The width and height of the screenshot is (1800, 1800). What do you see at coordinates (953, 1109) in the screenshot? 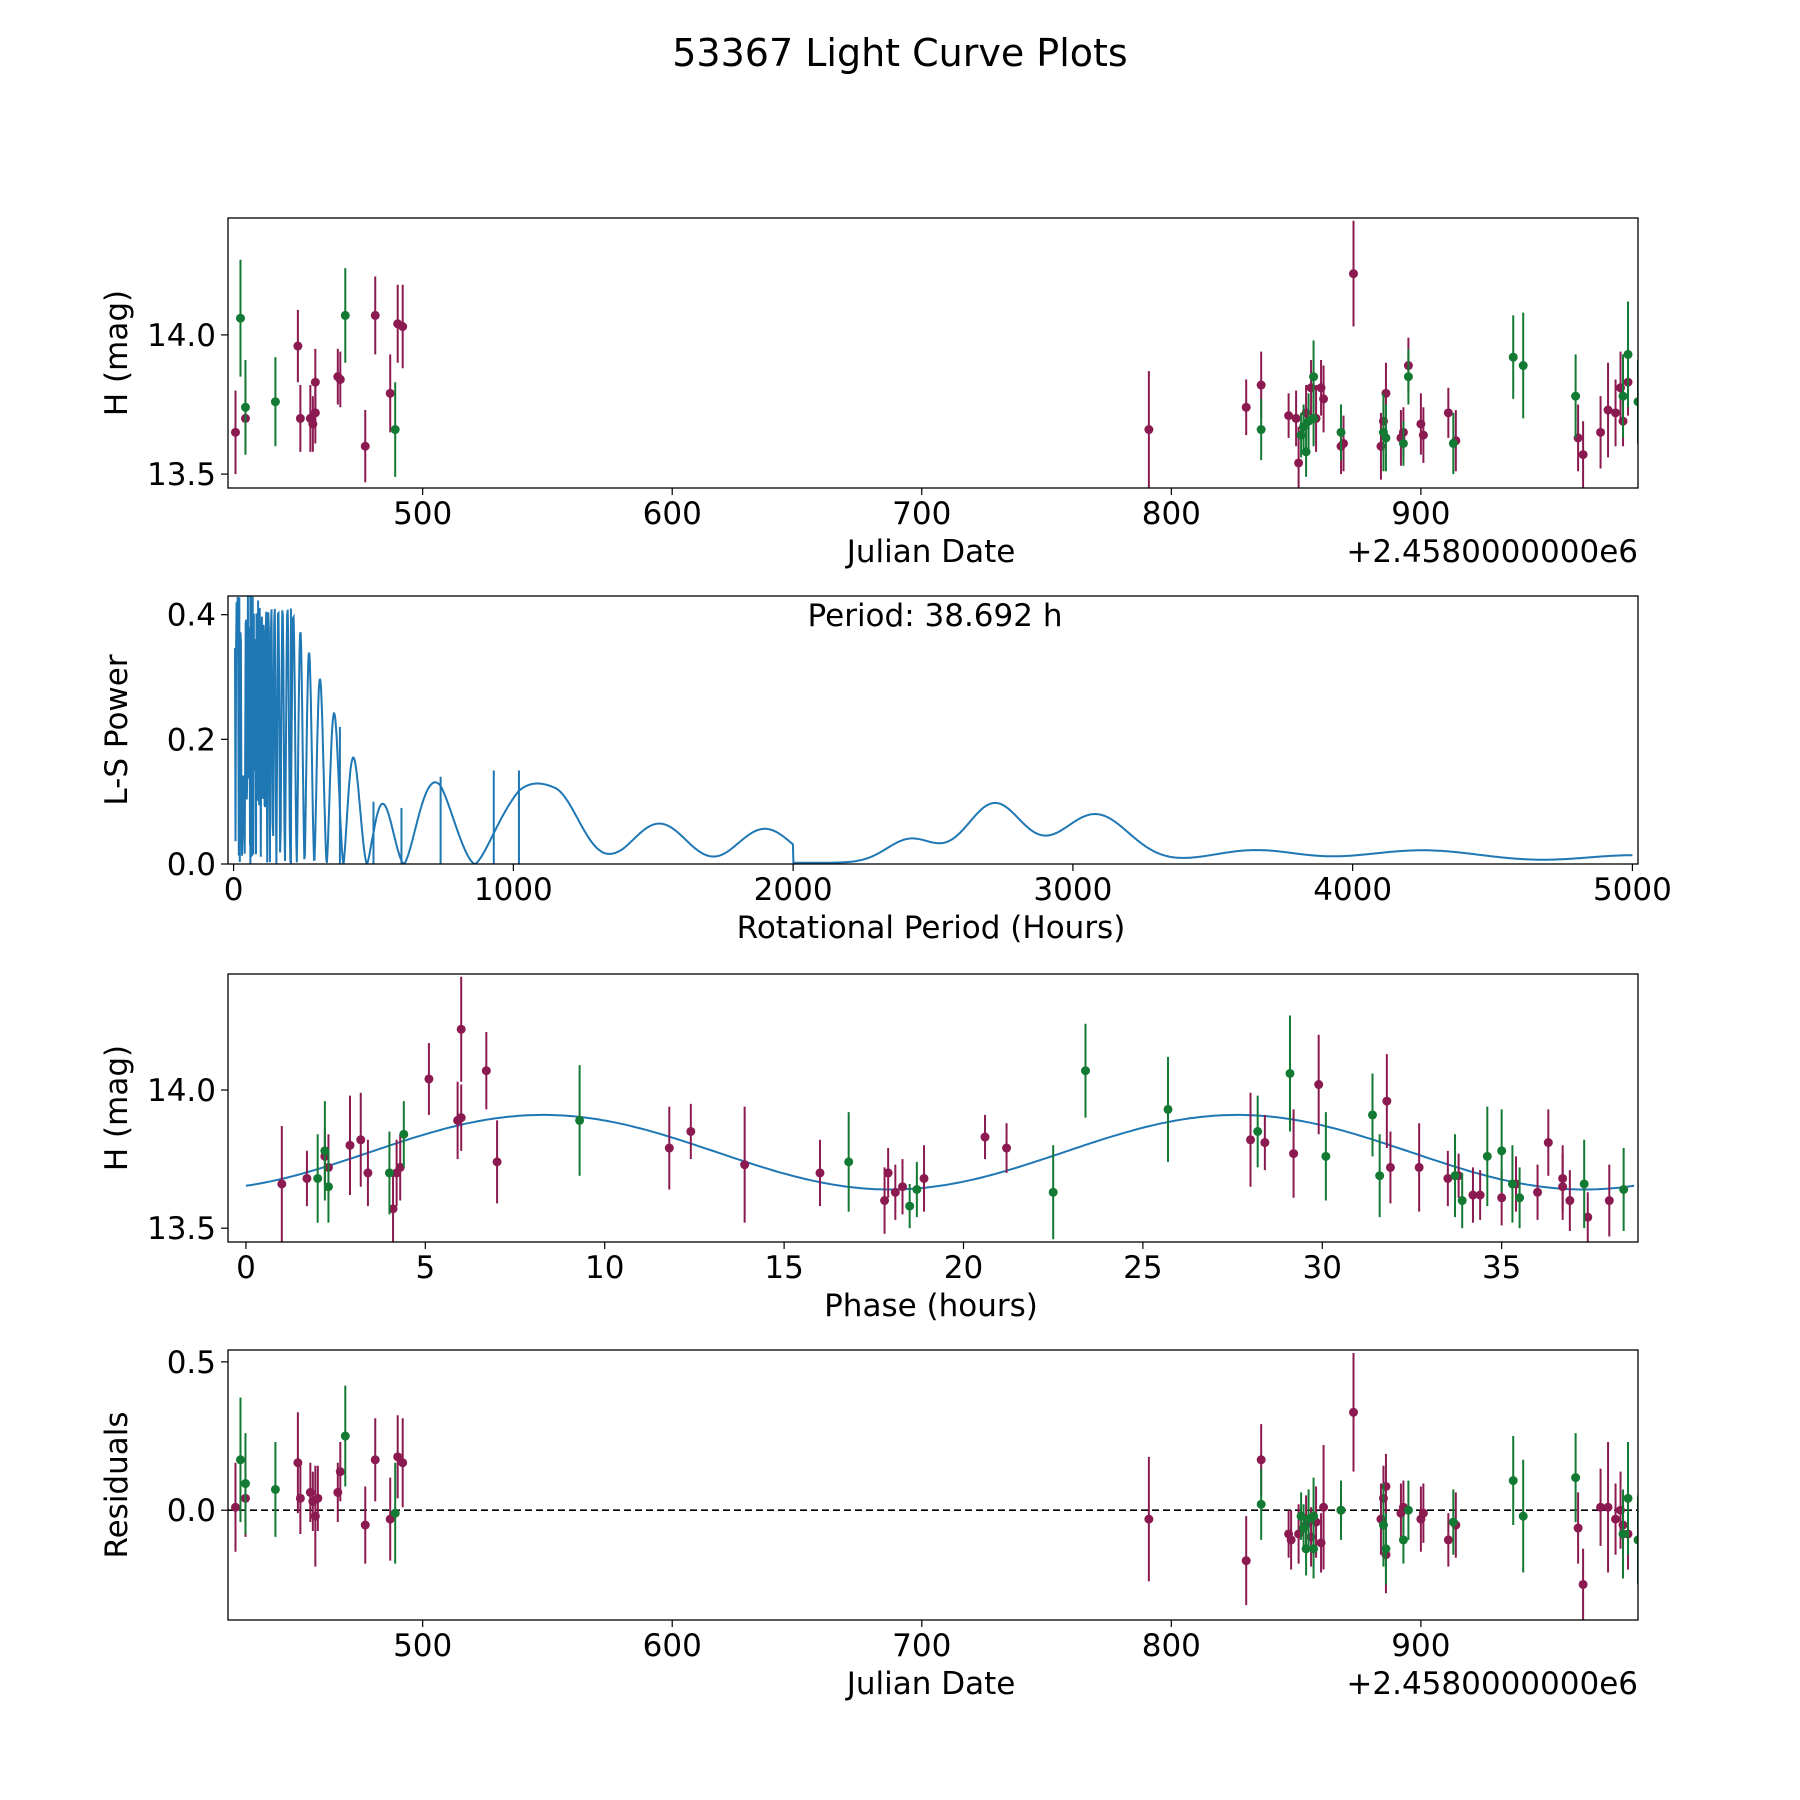
I see `data-points` at bounding box center [953, 1109].